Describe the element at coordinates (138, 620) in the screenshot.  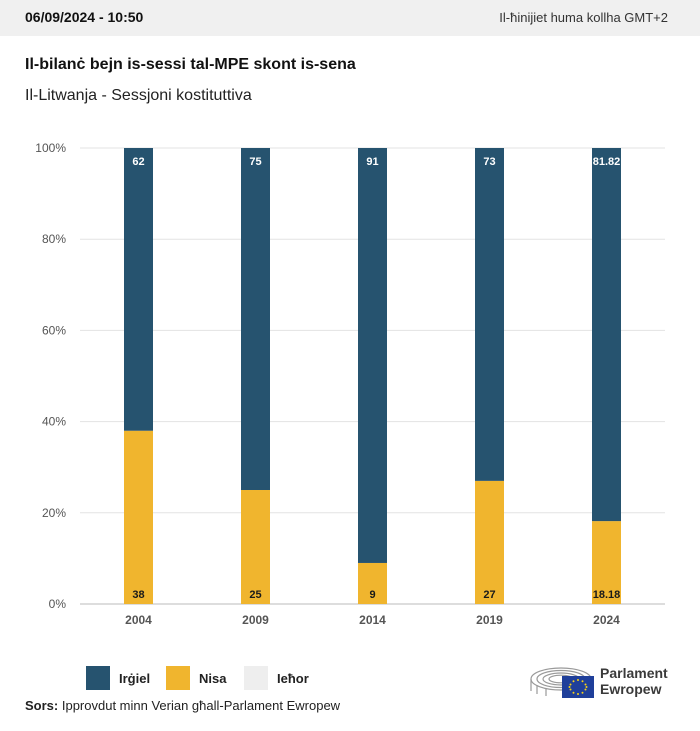
I see `x-tick-label: 2004` at that location.